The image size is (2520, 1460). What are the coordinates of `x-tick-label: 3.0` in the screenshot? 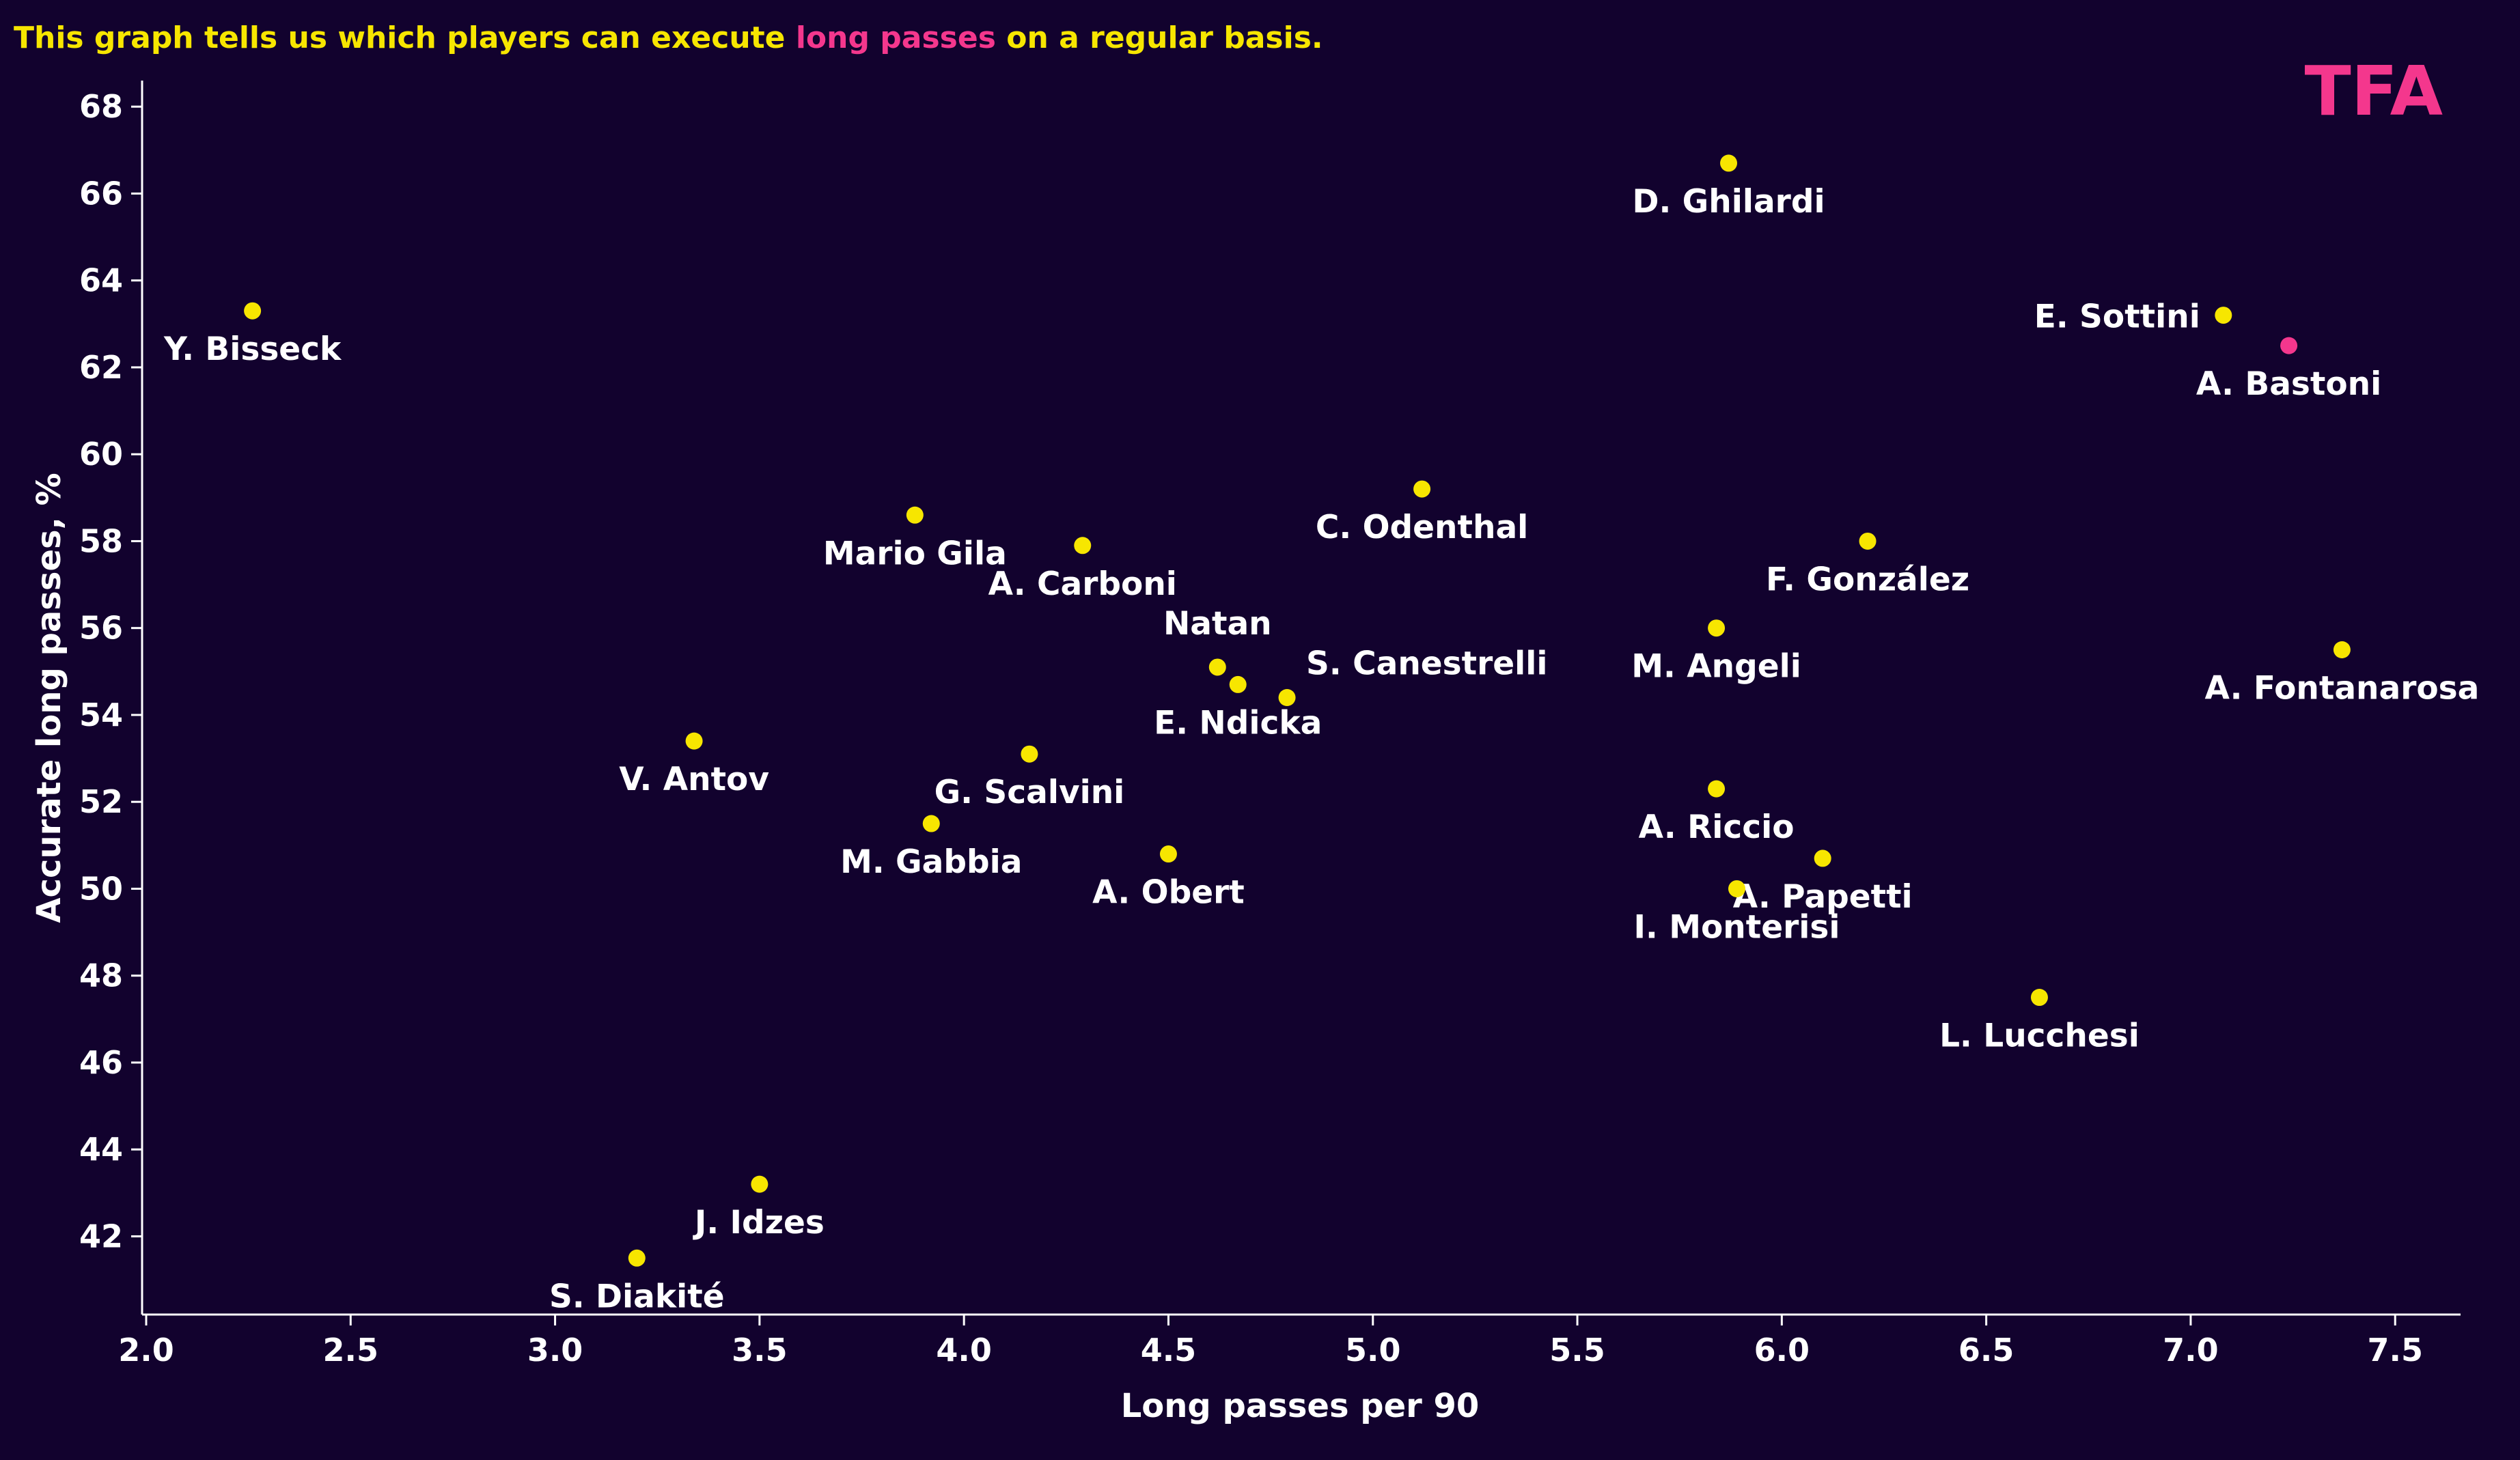 It's located at (555, 1350).